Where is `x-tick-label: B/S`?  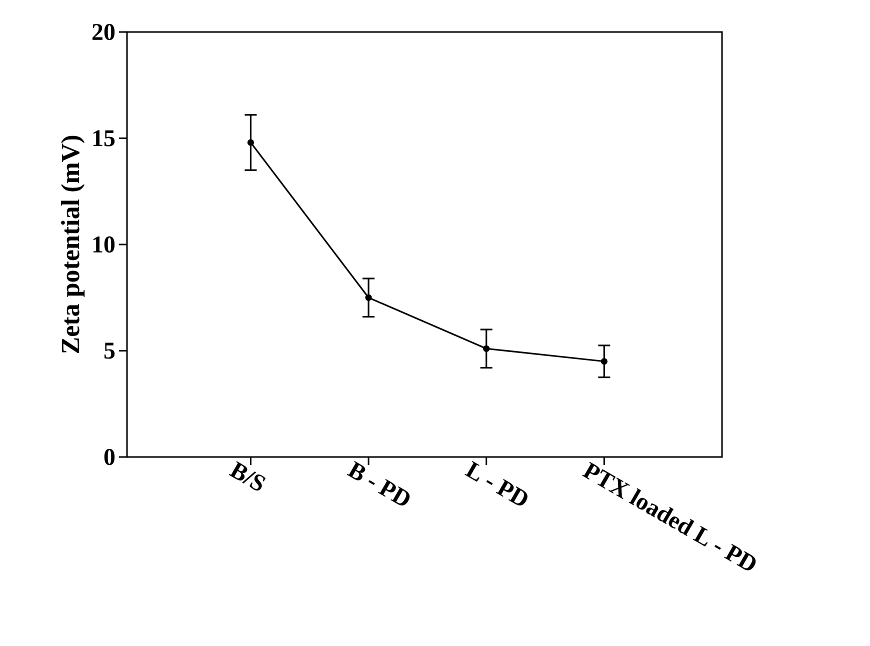
x-tick-label: B/S is located at coordinates (247, 476).